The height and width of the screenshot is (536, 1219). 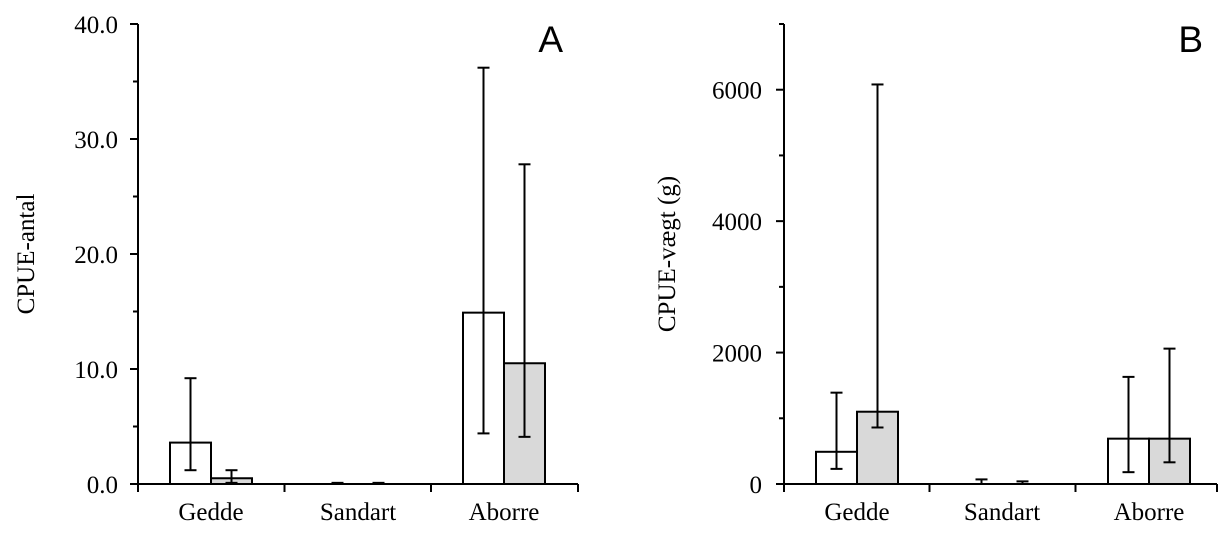 I want to click on panel-b-category-label-gedde: Gedde, so click(x=856, y=512).